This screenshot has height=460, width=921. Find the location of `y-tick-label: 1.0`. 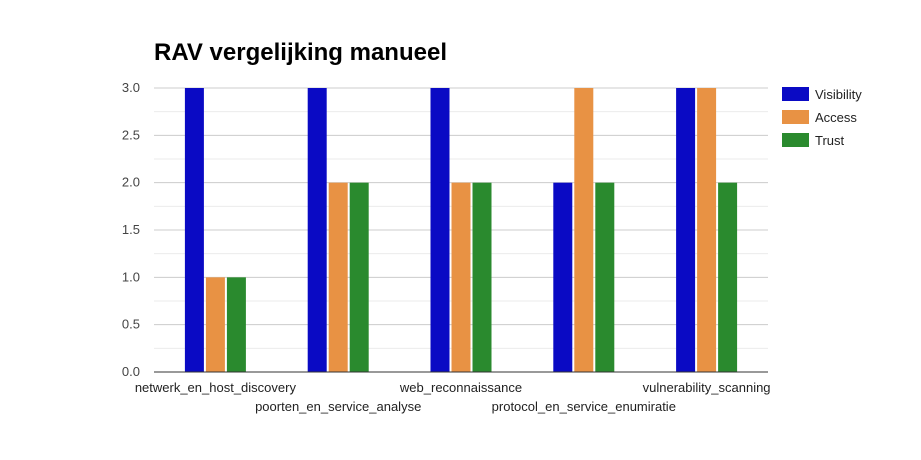

y-tick-label: 1.0 is located at coordinates (131, 276).